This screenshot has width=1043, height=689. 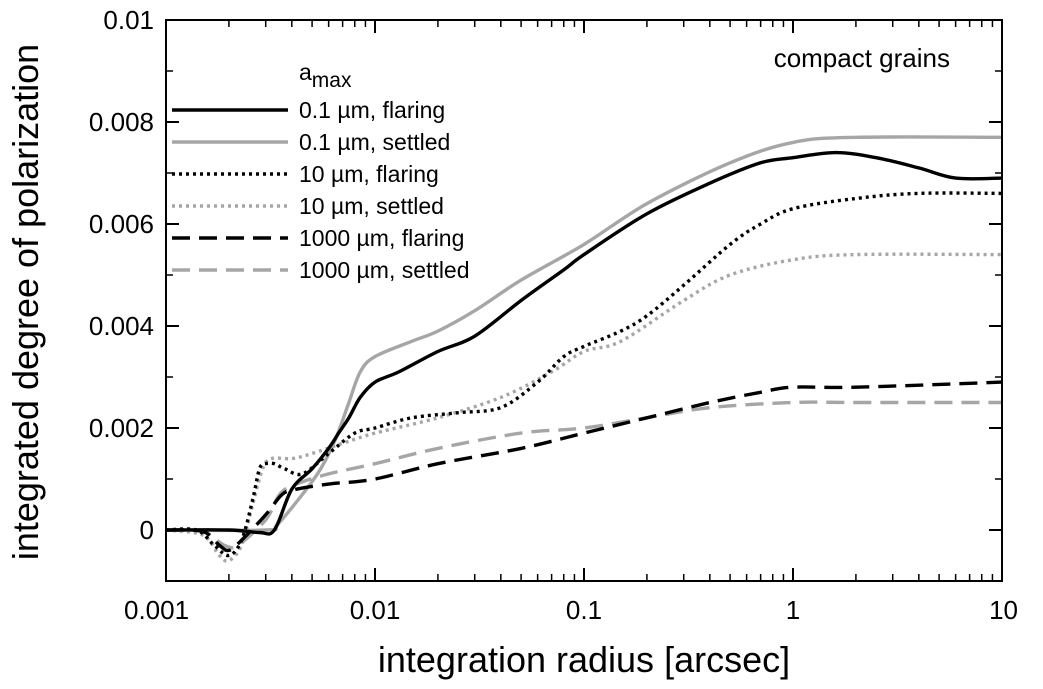 I want to click on x-tick-label: 0.1, so click(x=584, y=610).